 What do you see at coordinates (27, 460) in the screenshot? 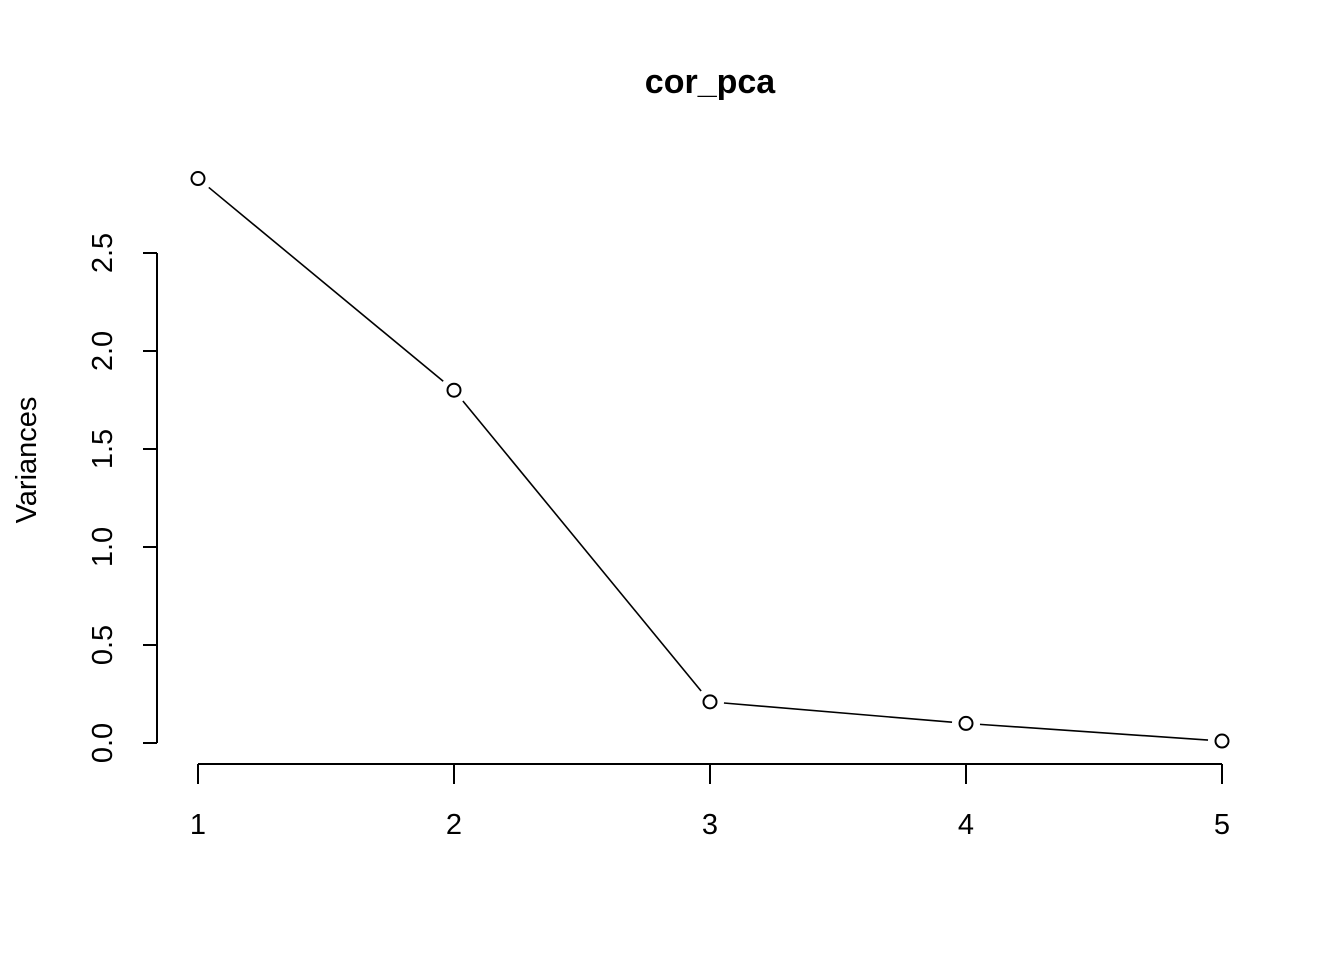
I see `y-axis-label: Variances` at bounding box center [27, 460].